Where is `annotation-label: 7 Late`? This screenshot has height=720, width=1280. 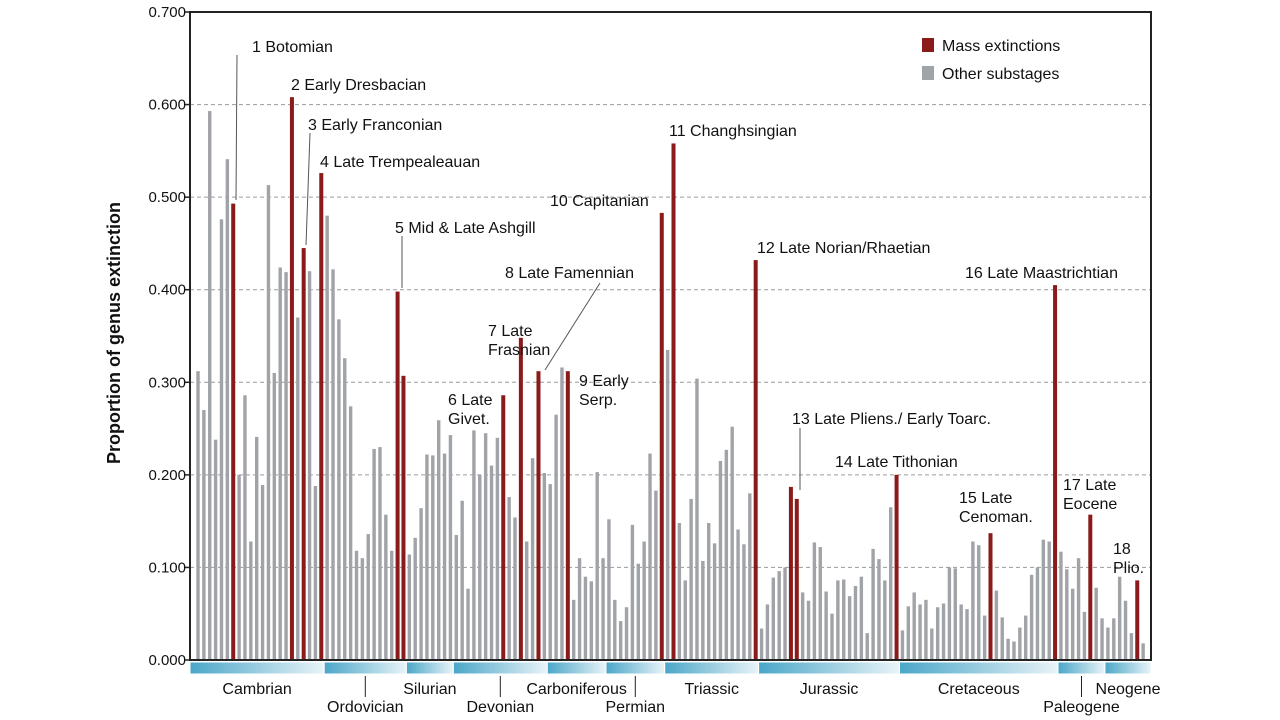 annotation-label: 7 Late is located at coordinates (510, 331).